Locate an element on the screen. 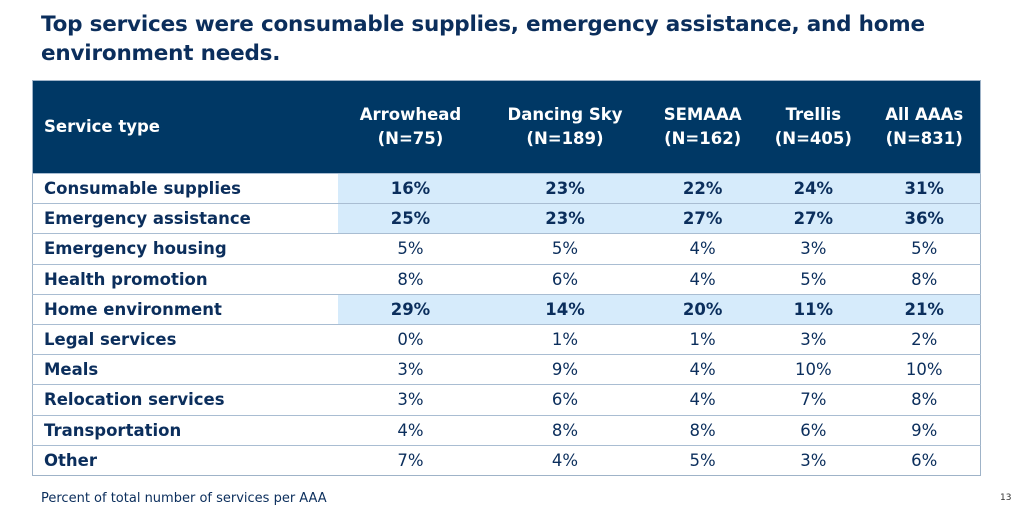 The height and width of the screenshot is (527, 1024). cell-value: 2% is located at coordinates (924, 339).